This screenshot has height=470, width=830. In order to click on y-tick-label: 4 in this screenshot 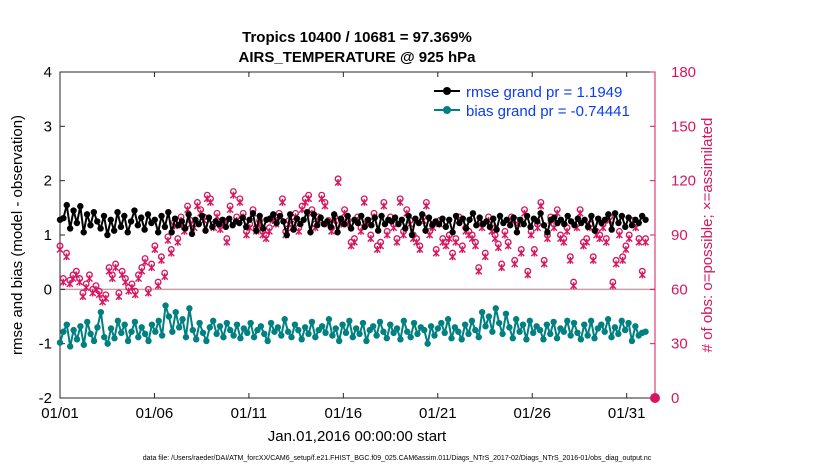, I will do `click(48, 72)`.